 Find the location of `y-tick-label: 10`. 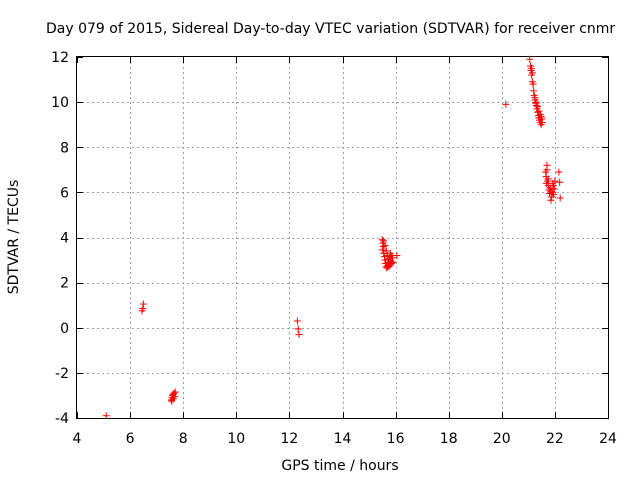

y-tick-label: 10 is located at coordinates (60, 103).